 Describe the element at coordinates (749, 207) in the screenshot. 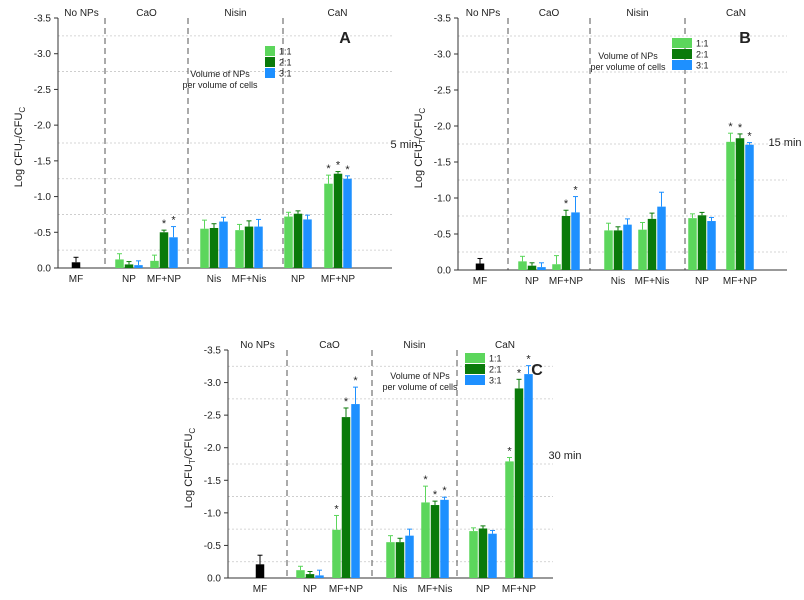

I see `bar-b-cat6-s3` at that location.